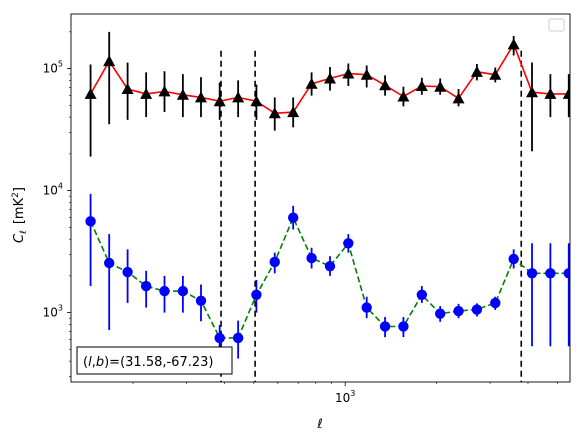 This screenshot has height=441, width=580. Describe the element at coordinates (19, 189) in the screenshot. I see `y-axis-label-units-close: ]` at that location.